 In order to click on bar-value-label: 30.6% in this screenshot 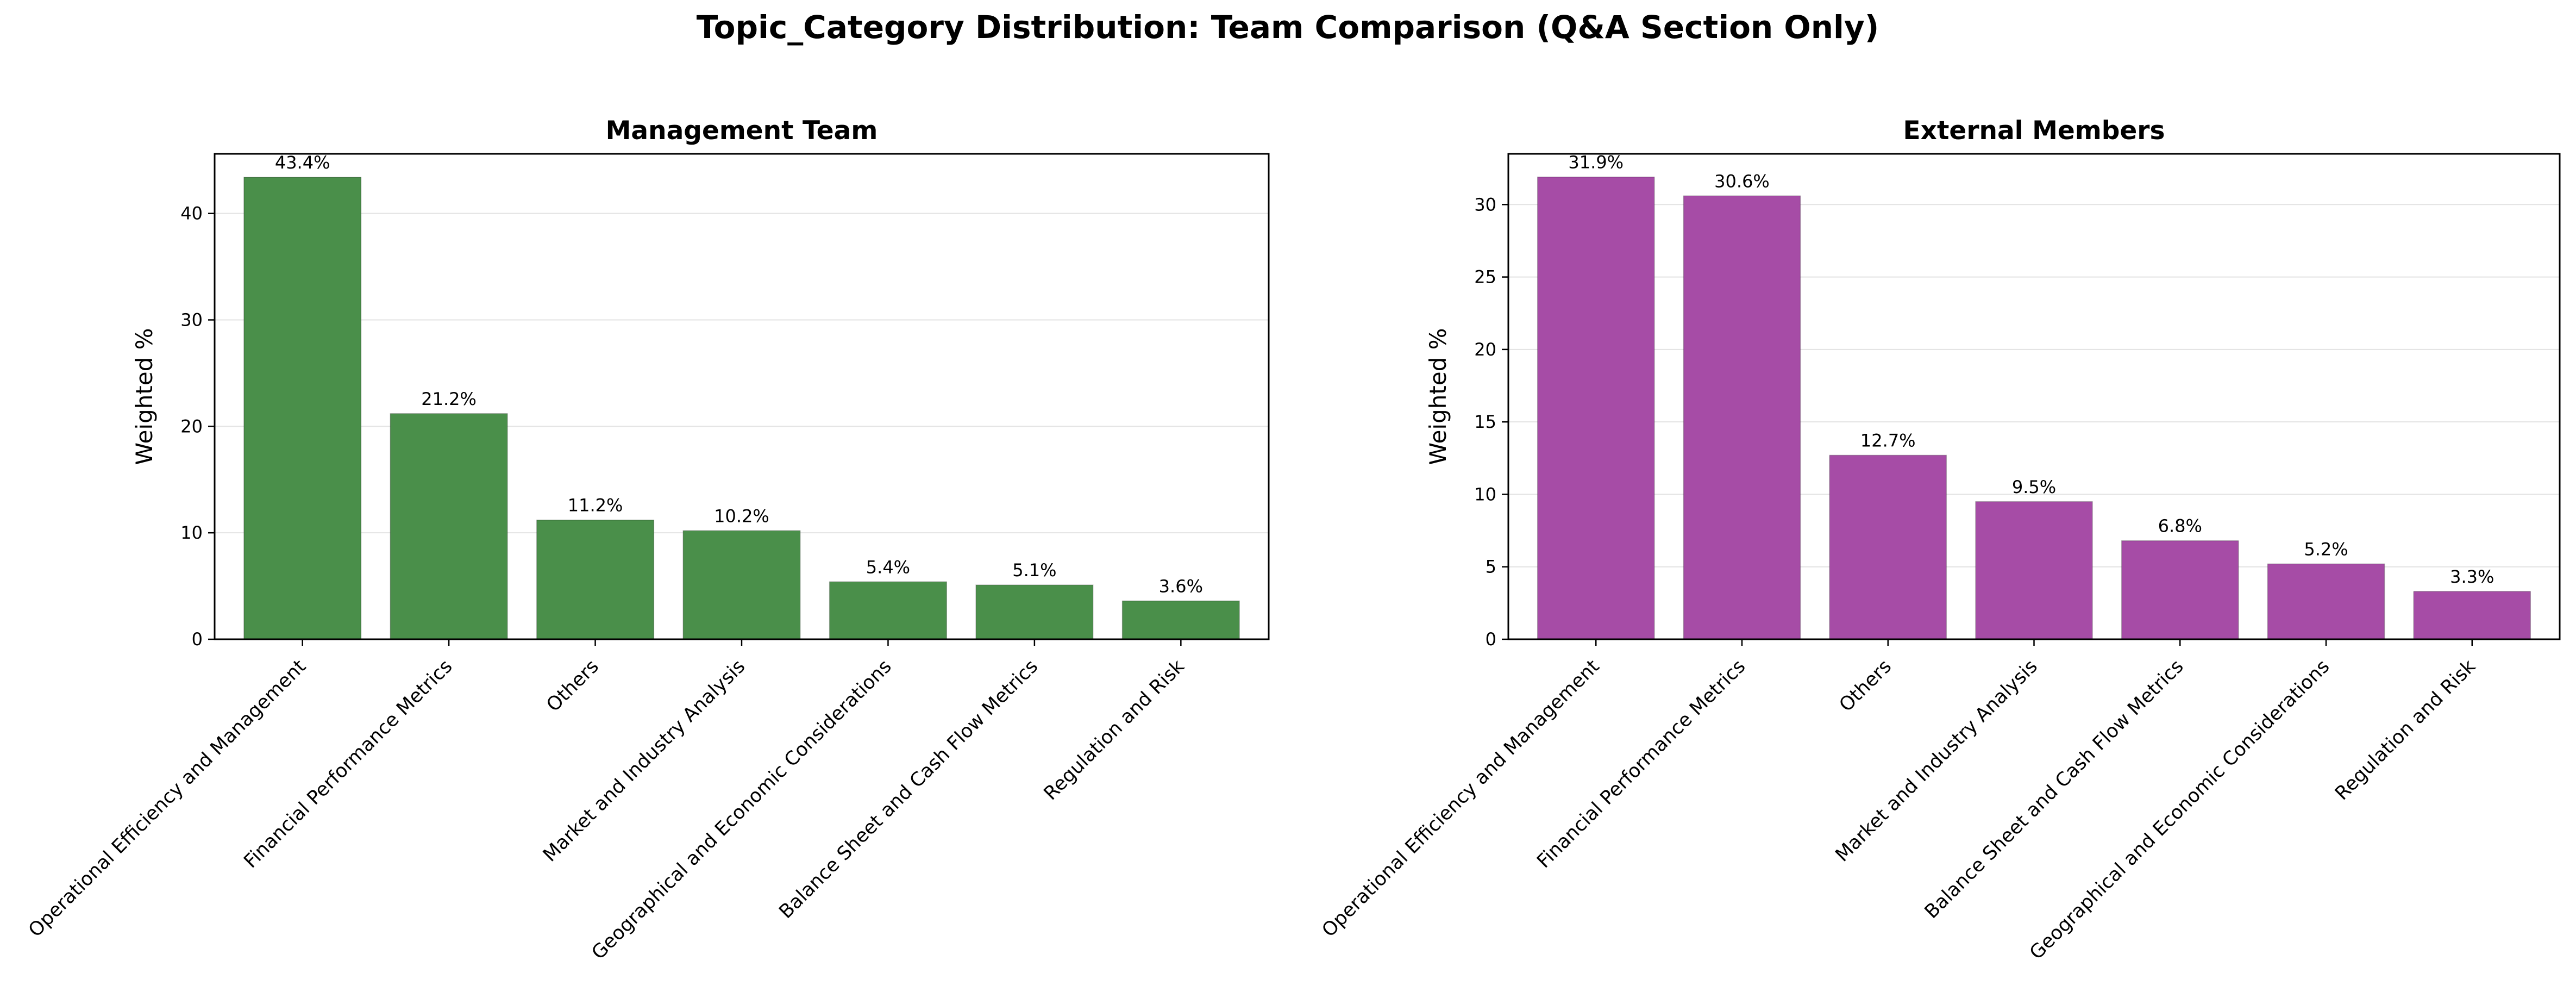, I will do `click(1742, 181)`.